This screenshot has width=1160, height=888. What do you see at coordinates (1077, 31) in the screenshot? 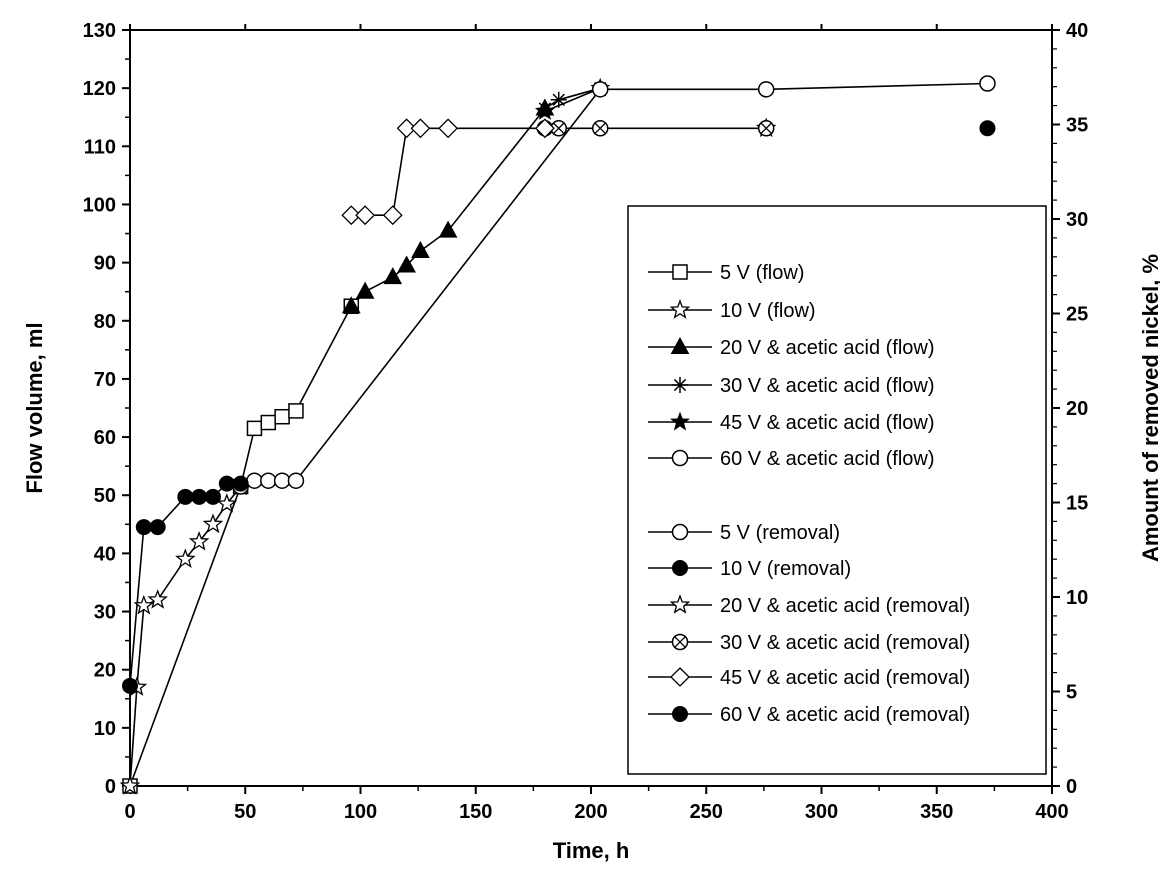
I see `y2-tick-label: 40` at bounding box center [1077, 31].